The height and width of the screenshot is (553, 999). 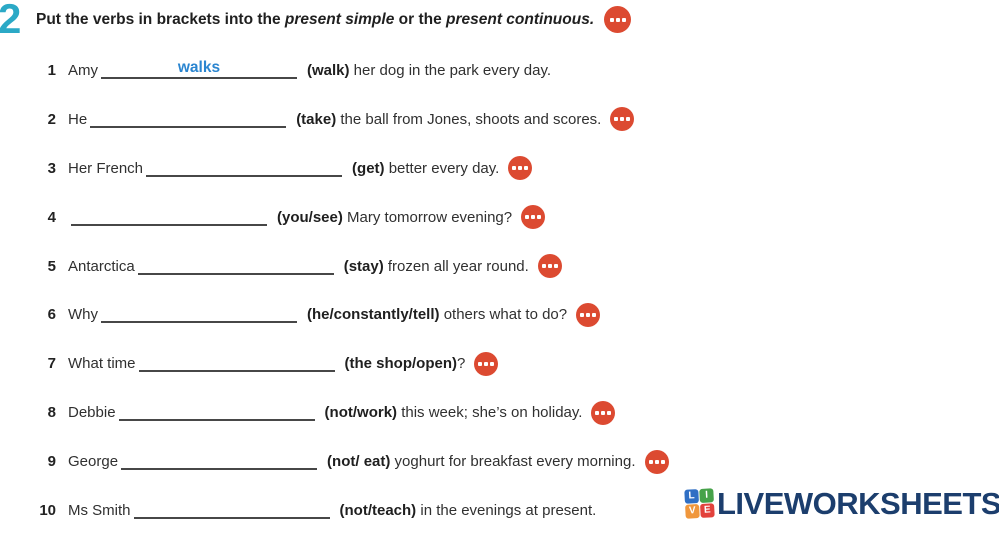 I want to click on exercise-number: 2, so click(x=11, y=21).